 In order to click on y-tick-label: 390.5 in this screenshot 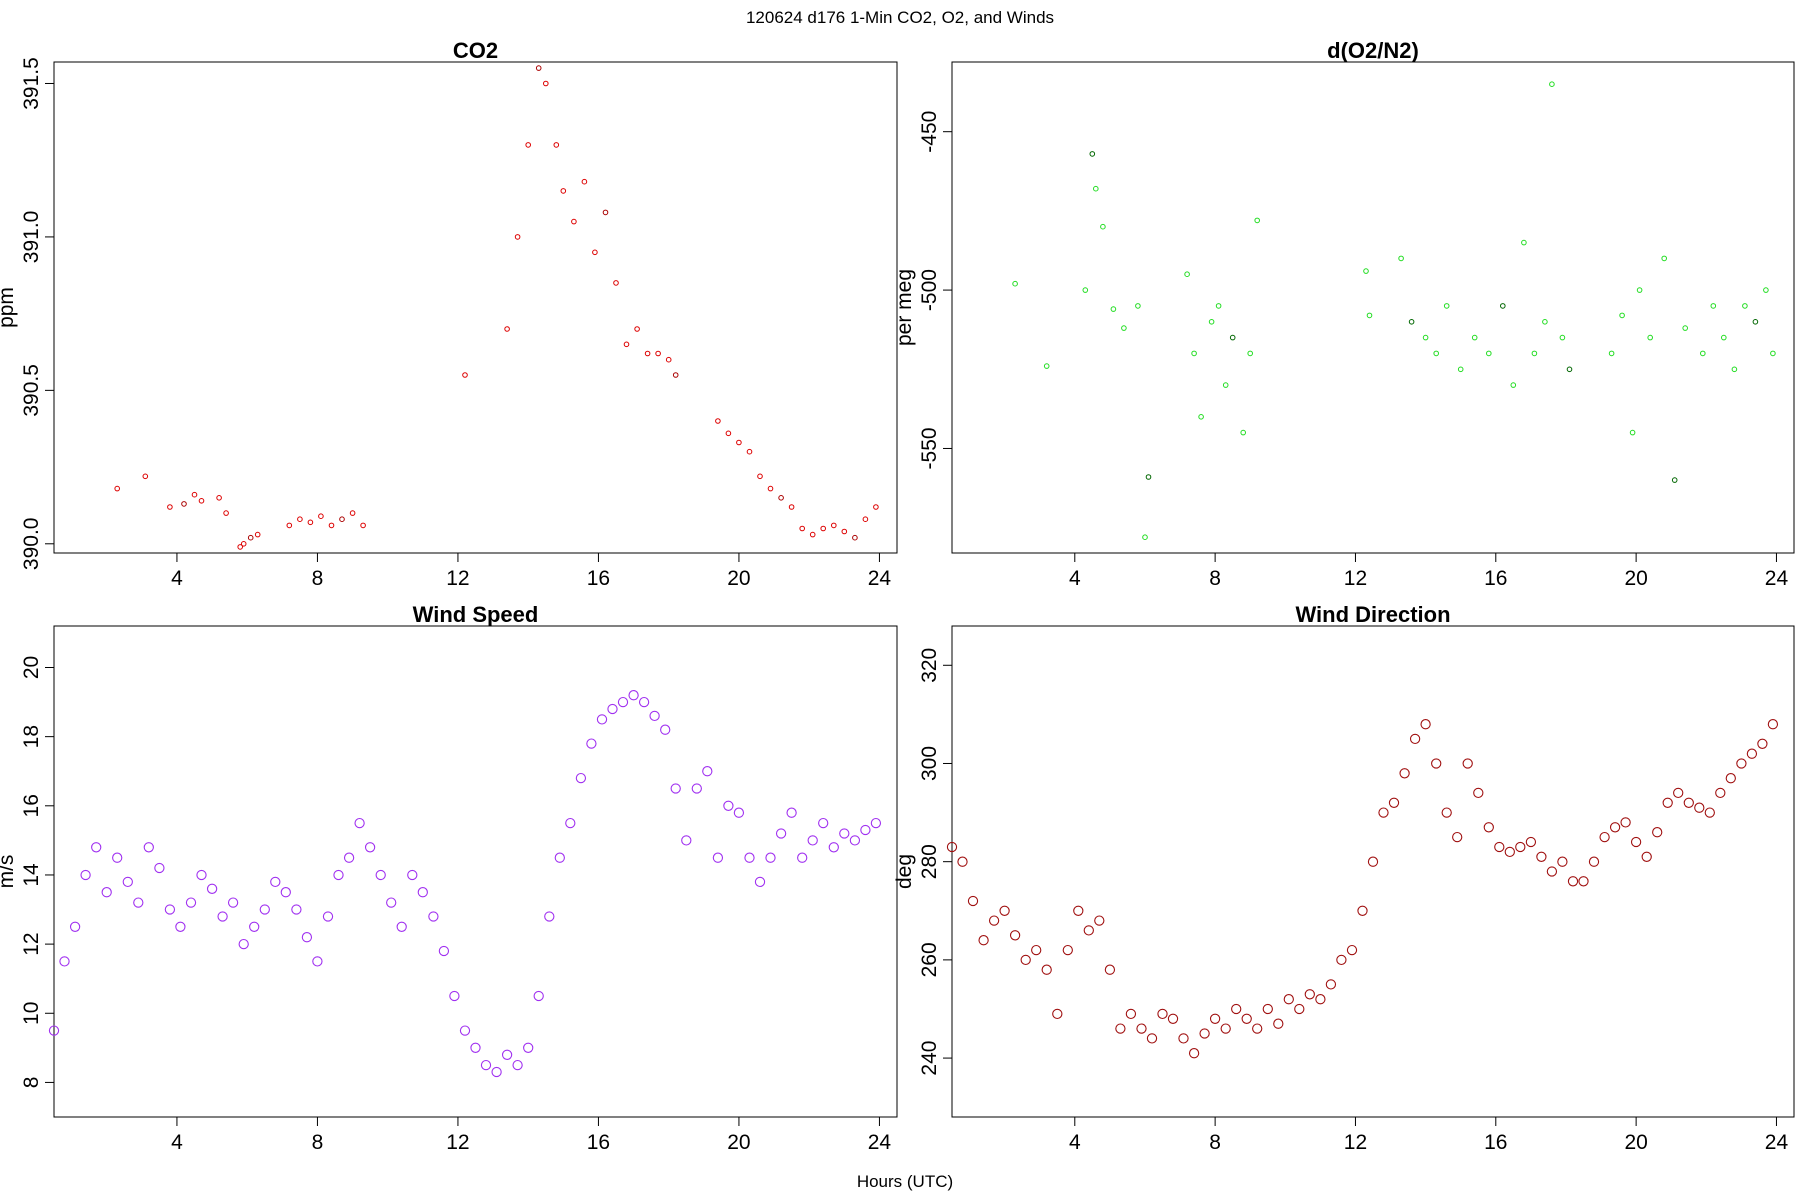, I will do `click(31, 390)`.